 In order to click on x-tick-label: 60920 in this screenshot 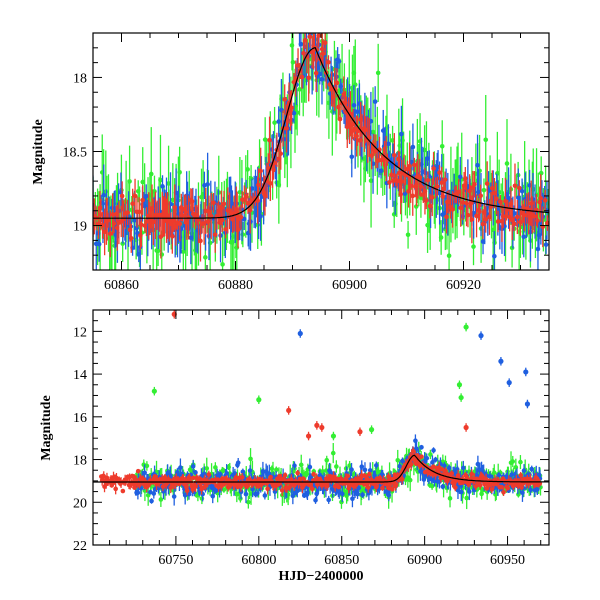, I will do `click(463, 285)`.